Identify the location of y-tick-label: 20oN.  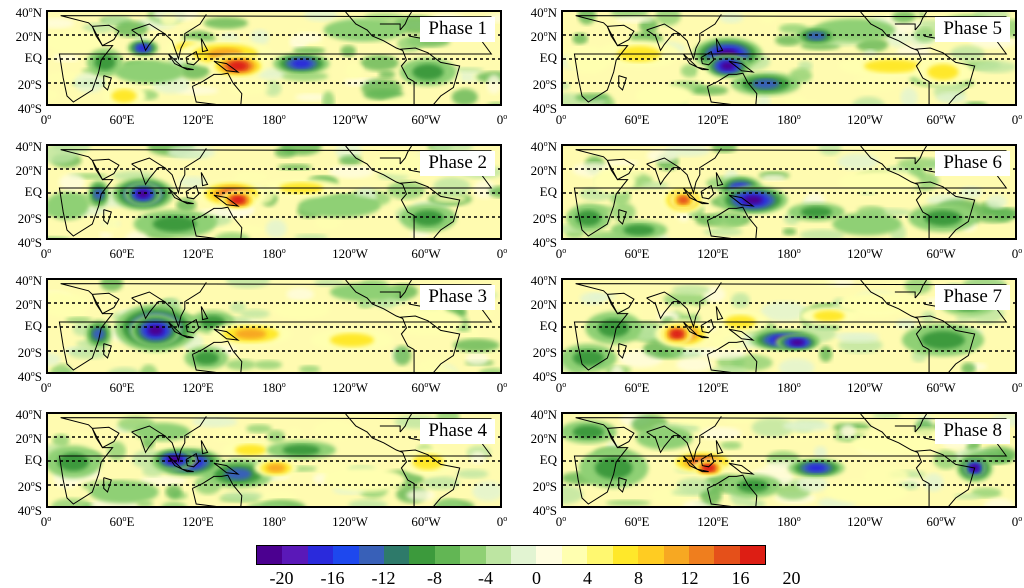
(28, 304).